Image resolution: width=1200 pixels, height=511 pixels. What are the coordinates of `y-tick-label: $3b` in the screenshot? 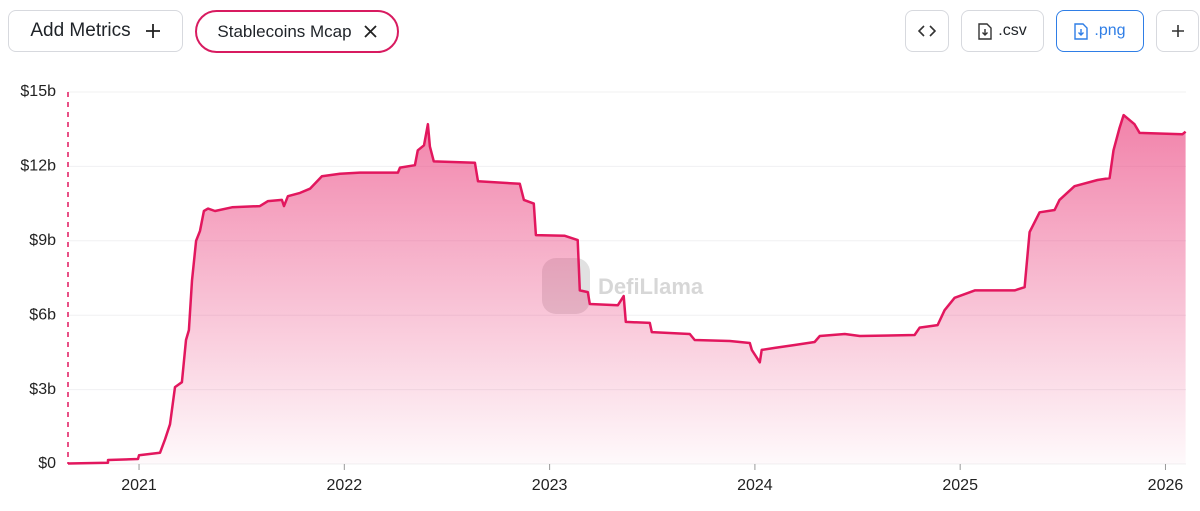 It's located at (42, 389).